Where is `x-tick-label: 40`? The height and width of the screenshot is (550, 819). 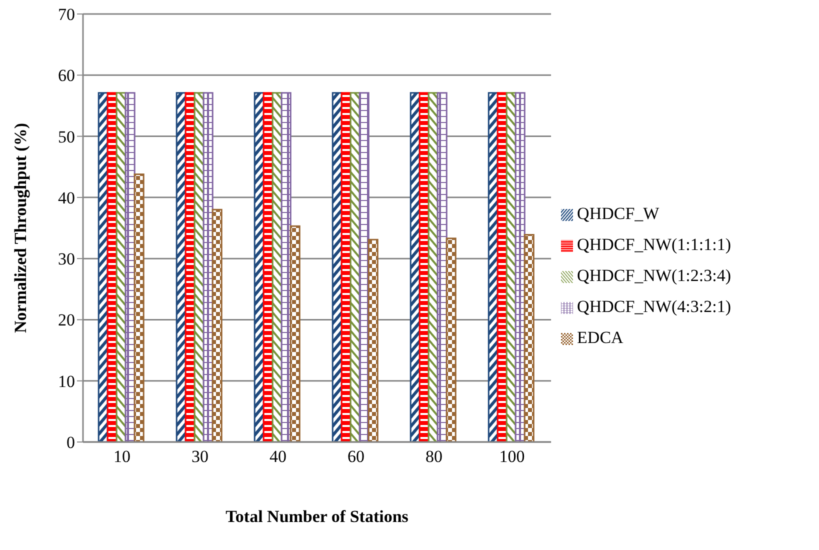 x-tick-label: 40 is located at coordinates (278, 456).